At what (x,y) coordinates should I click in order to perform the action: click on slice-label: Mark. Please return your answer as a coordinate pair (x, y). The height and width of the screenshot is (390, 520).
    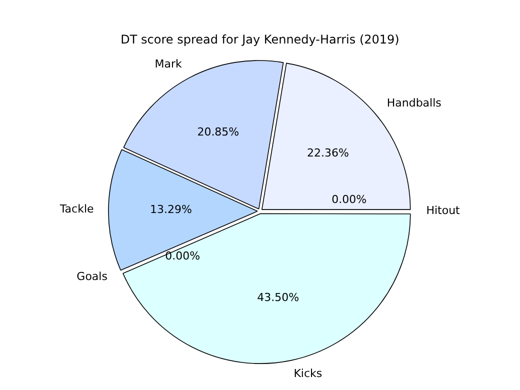
    Looking at the image, I should click on (168, 63).